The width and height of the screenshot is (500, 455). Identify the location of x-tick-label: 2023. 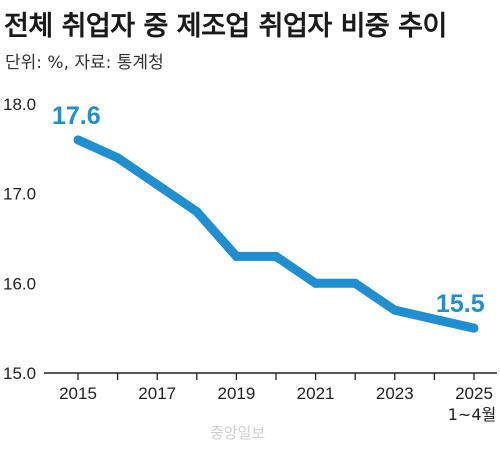
(395, 393).